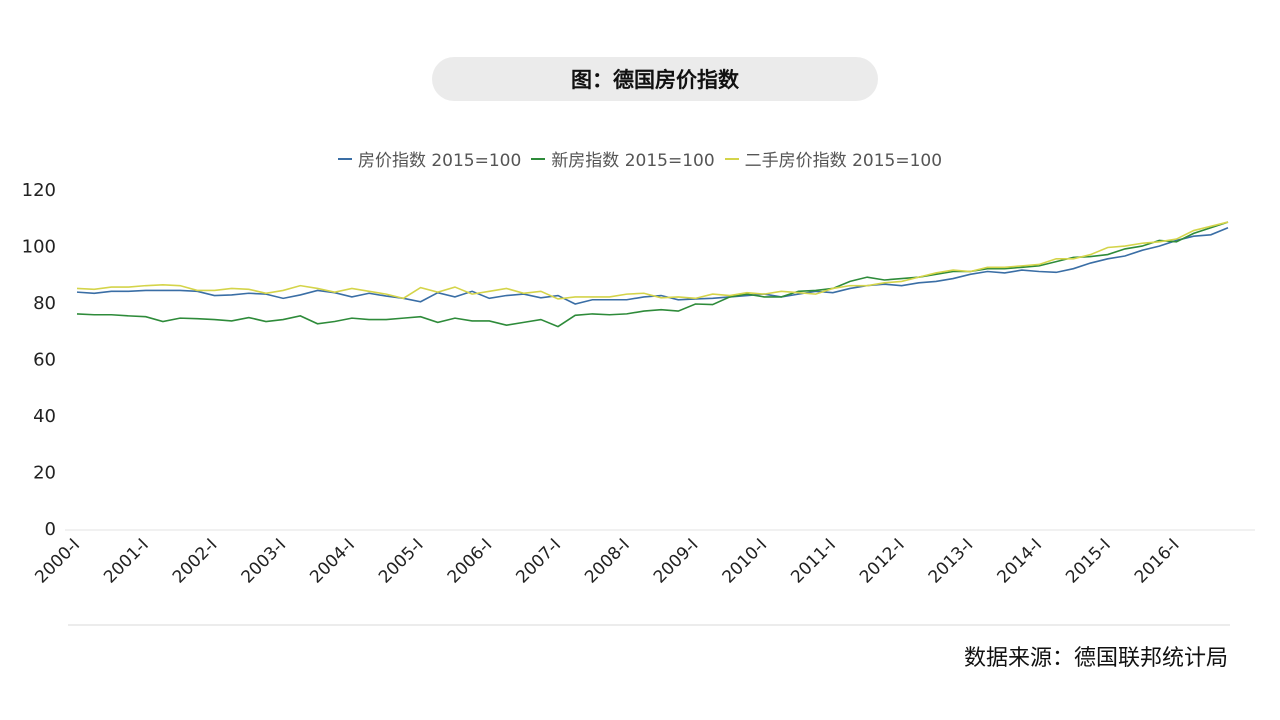 The height and width of the screenshot is (720, 1280). What do you see at coordinates (882, 561) in the screenshot?
I see `x-tick-label: 2012-I` at bounding box center [882, 561].